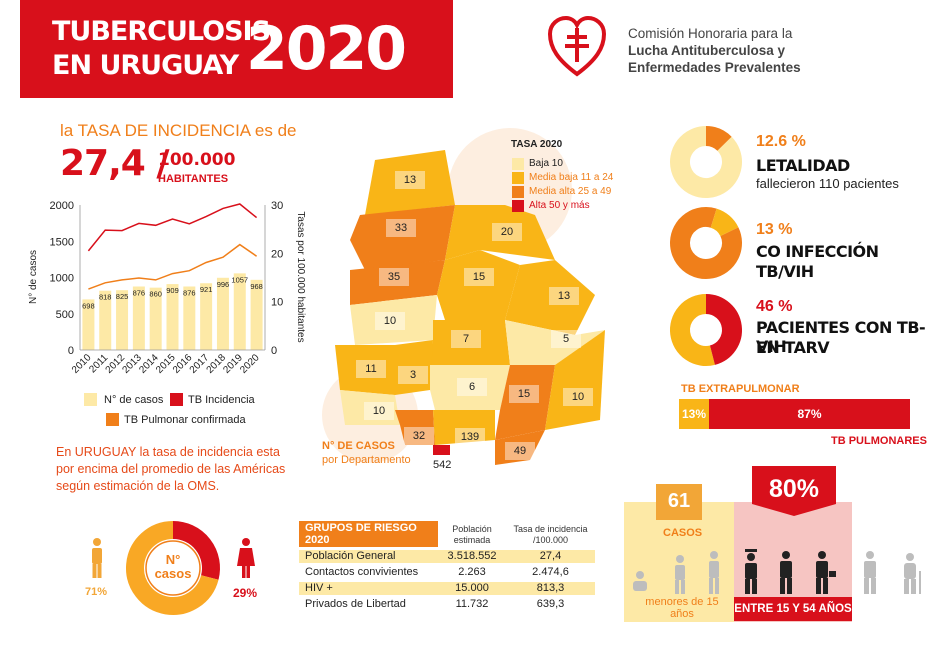 The image size is (951, 647). What do you see at coordinates (679, 502) in the screenshot?
I see `minors-count-badge: 61` at bounding box center [679, 502].